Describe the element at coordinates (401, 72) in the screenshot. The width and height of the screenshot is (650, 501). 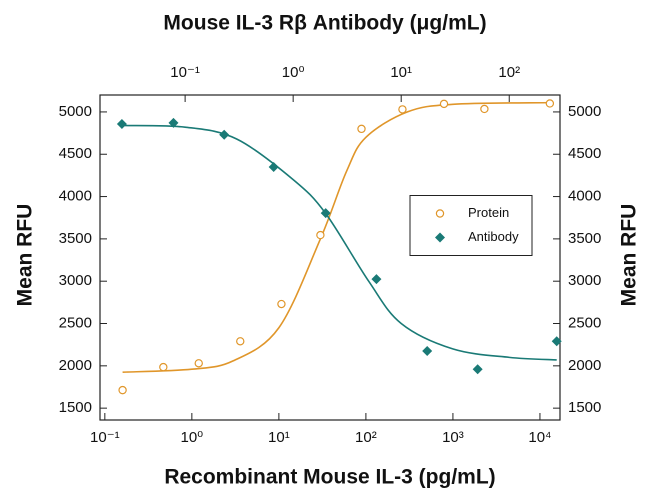
I see `x2-tick-label: 10¹` at that location.